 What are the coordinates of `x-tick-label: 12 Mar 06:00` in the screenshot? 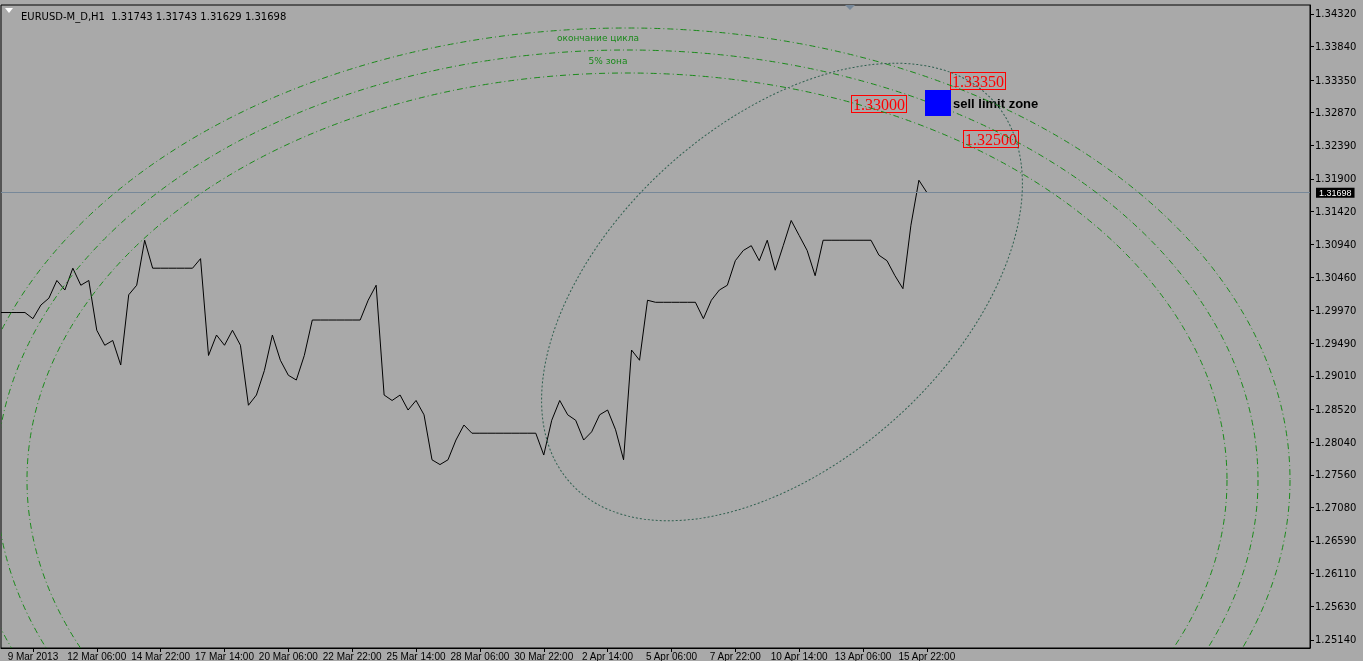 It's located at (97, 655).